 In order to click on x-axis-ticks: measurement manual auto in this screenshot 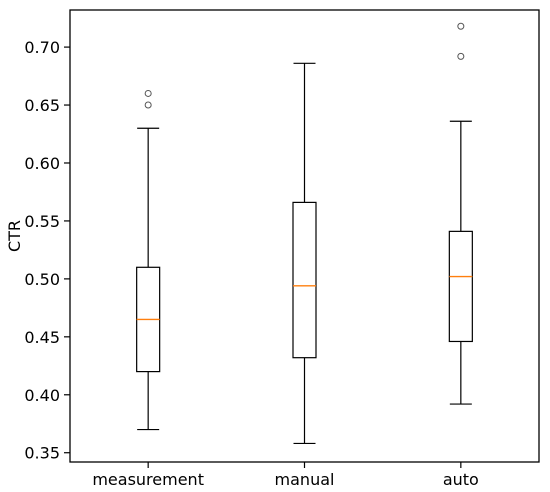, I will do `click(285, 475)`.